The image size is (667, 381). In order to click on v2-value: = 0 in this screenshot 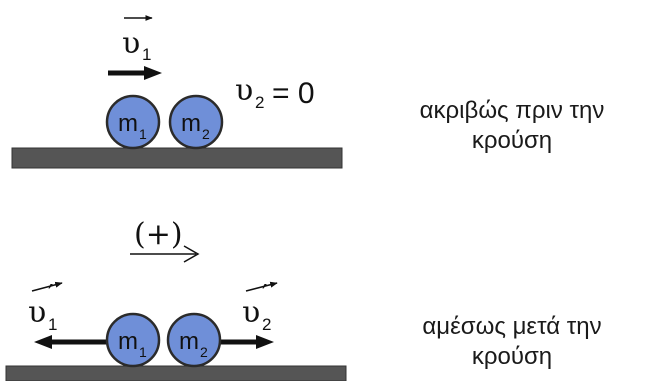, I will do `click(293, 93)`.